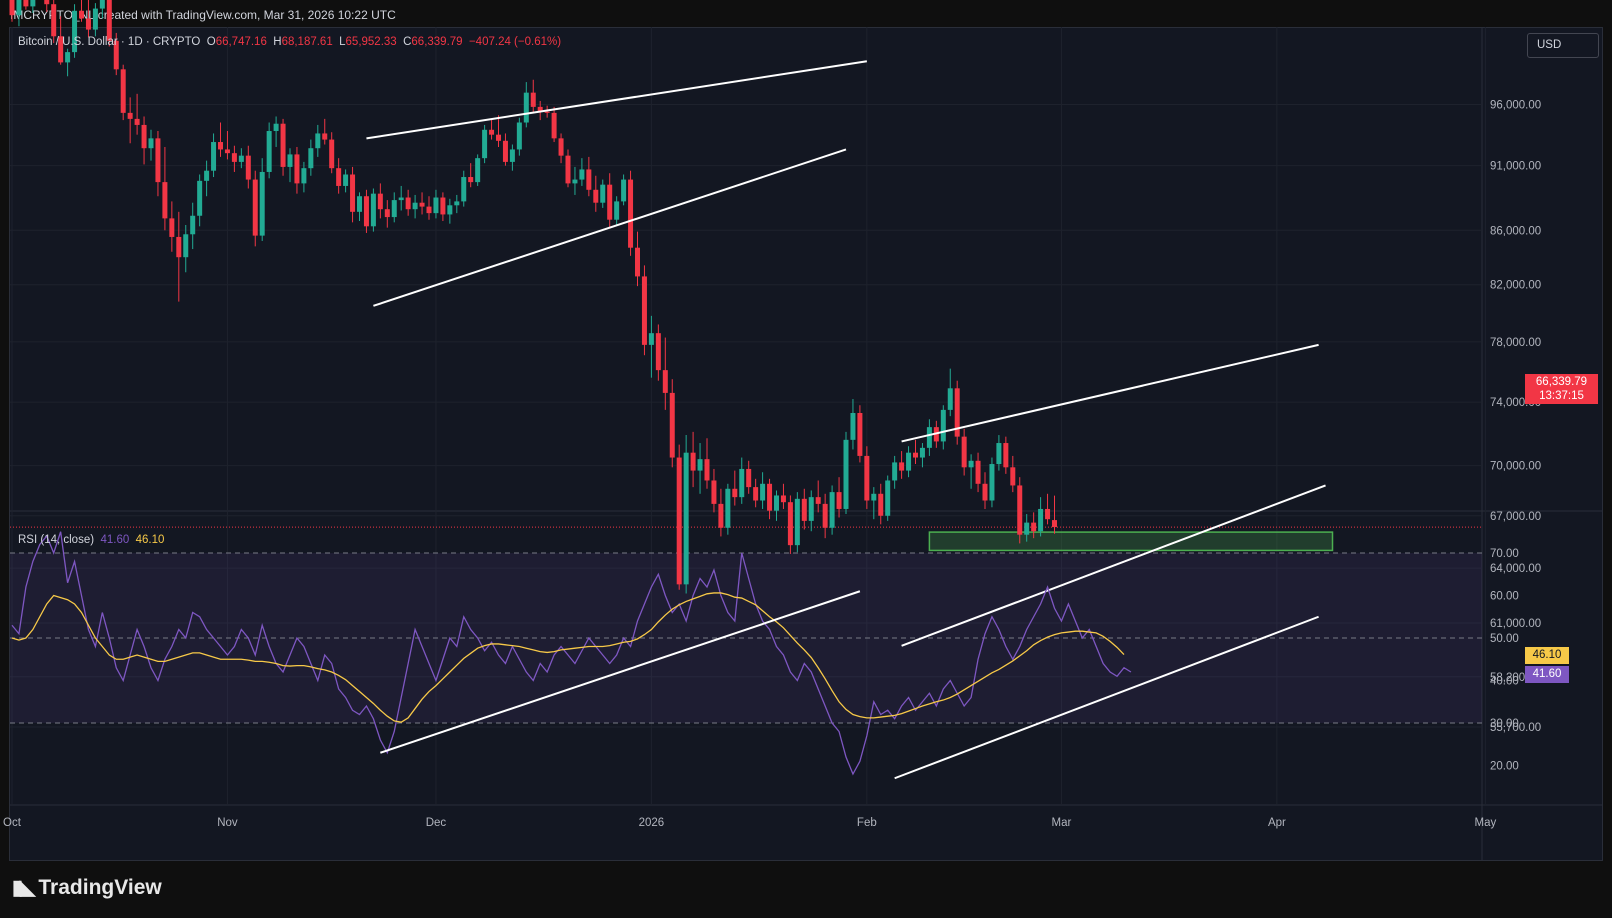  What do you see at coordinates (227, 823) in the screenshot?
I see `time-tick-label: Nov` at bounding box center [227, 823].